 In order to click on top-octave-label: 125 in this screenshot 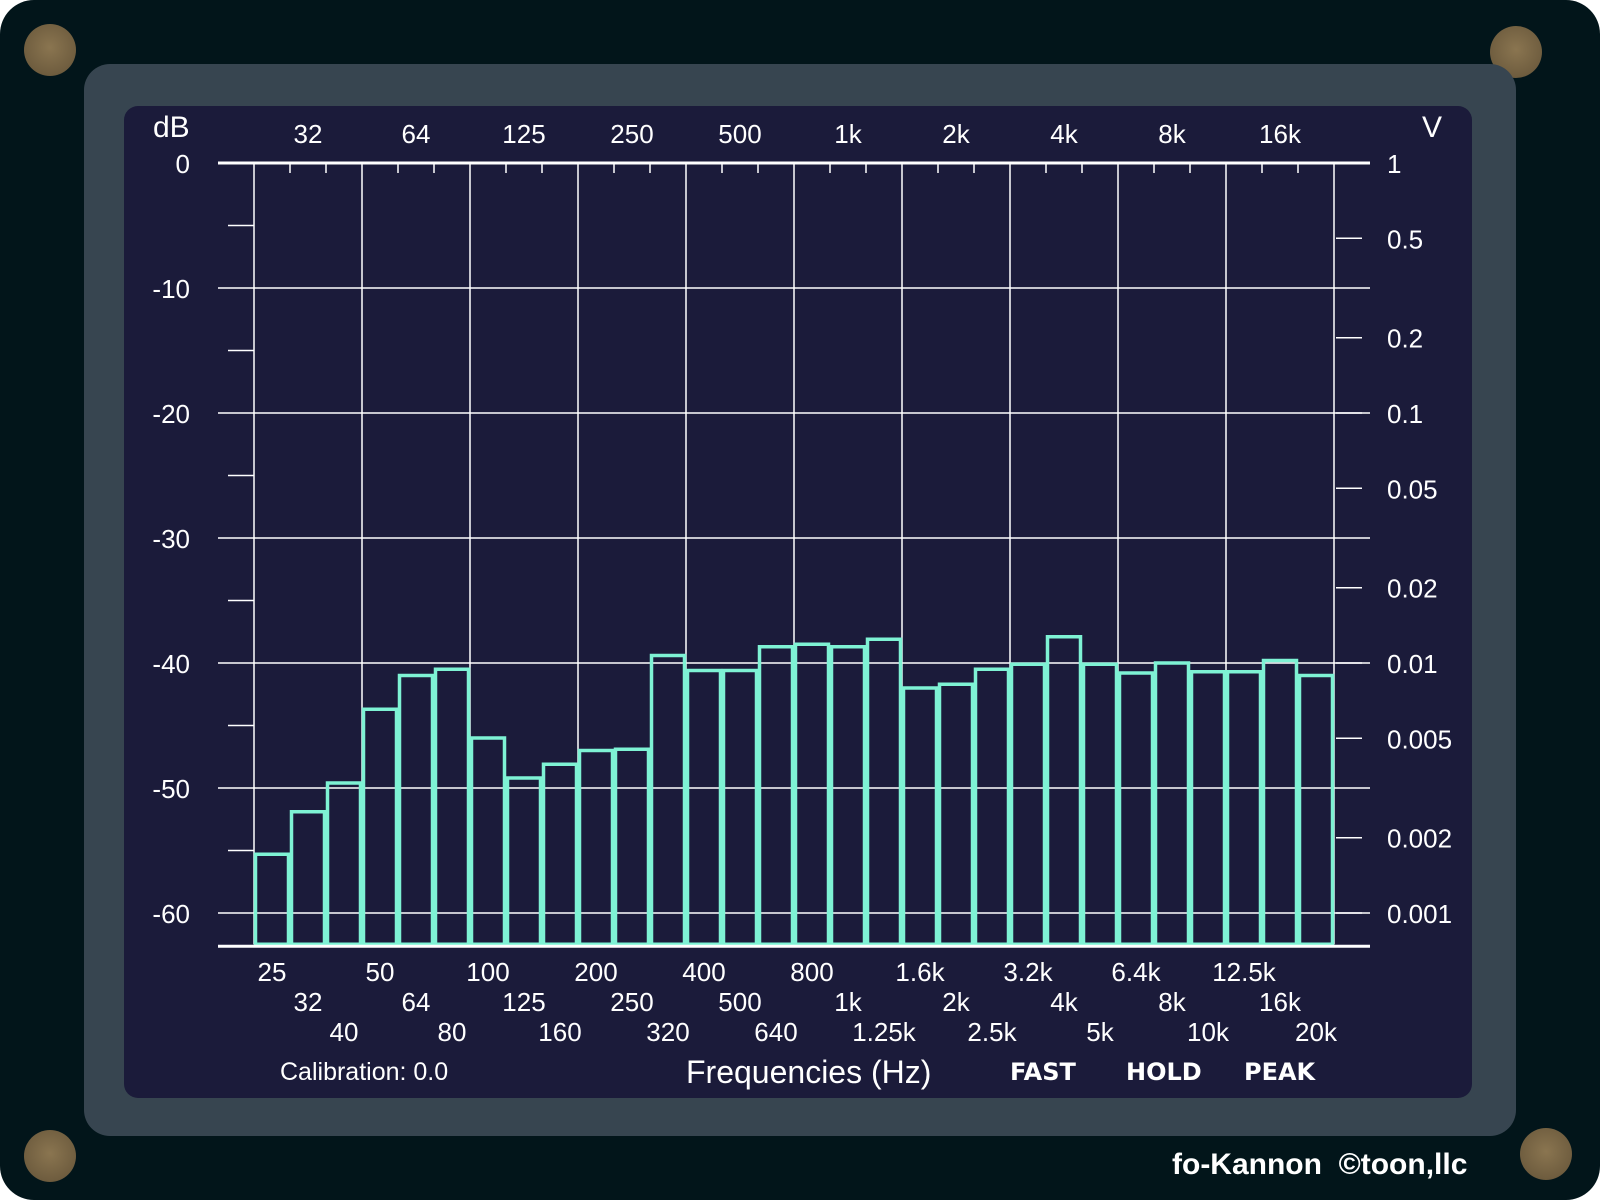, I will do `click(523, 134)`.